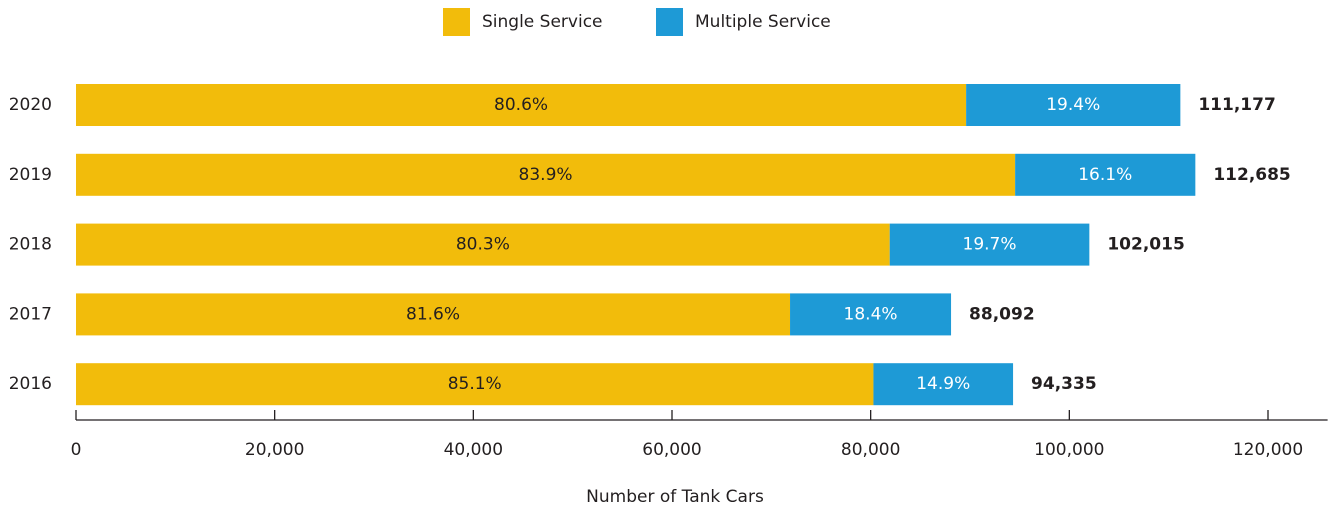 This screenshot has width=1330, height=509. What do you see at coordinates (1002, 314) in the screenshot?
I see `bar-total-label: 88,092` at bounding box center [1002, 314].